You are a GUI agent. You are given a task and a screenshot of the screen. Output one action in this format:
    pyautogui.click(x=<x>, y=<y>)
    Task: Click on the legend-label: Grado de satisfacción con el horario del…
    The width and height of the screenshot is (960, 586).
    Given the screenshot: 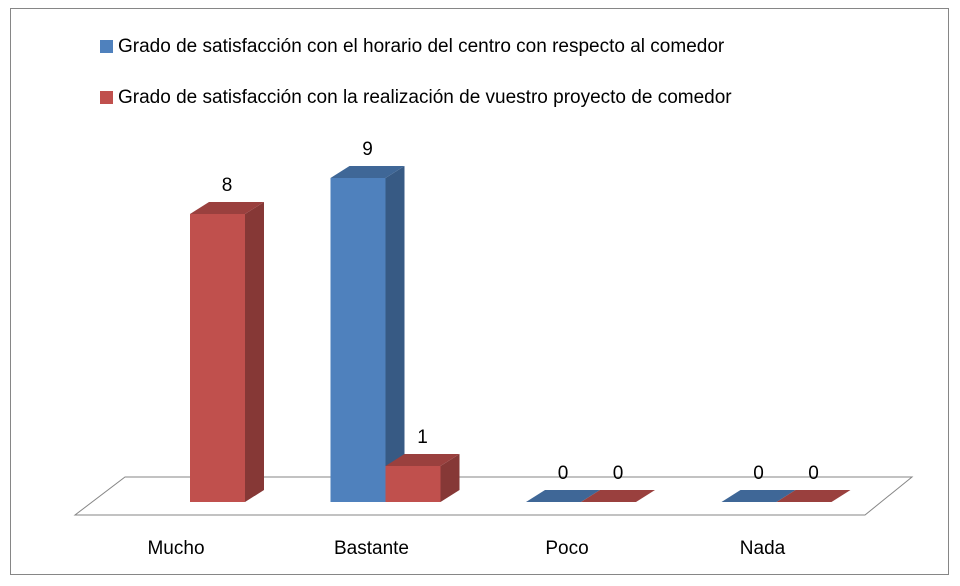 What is the action you would take?
    pyautogui.click(x=421, y=46)
    